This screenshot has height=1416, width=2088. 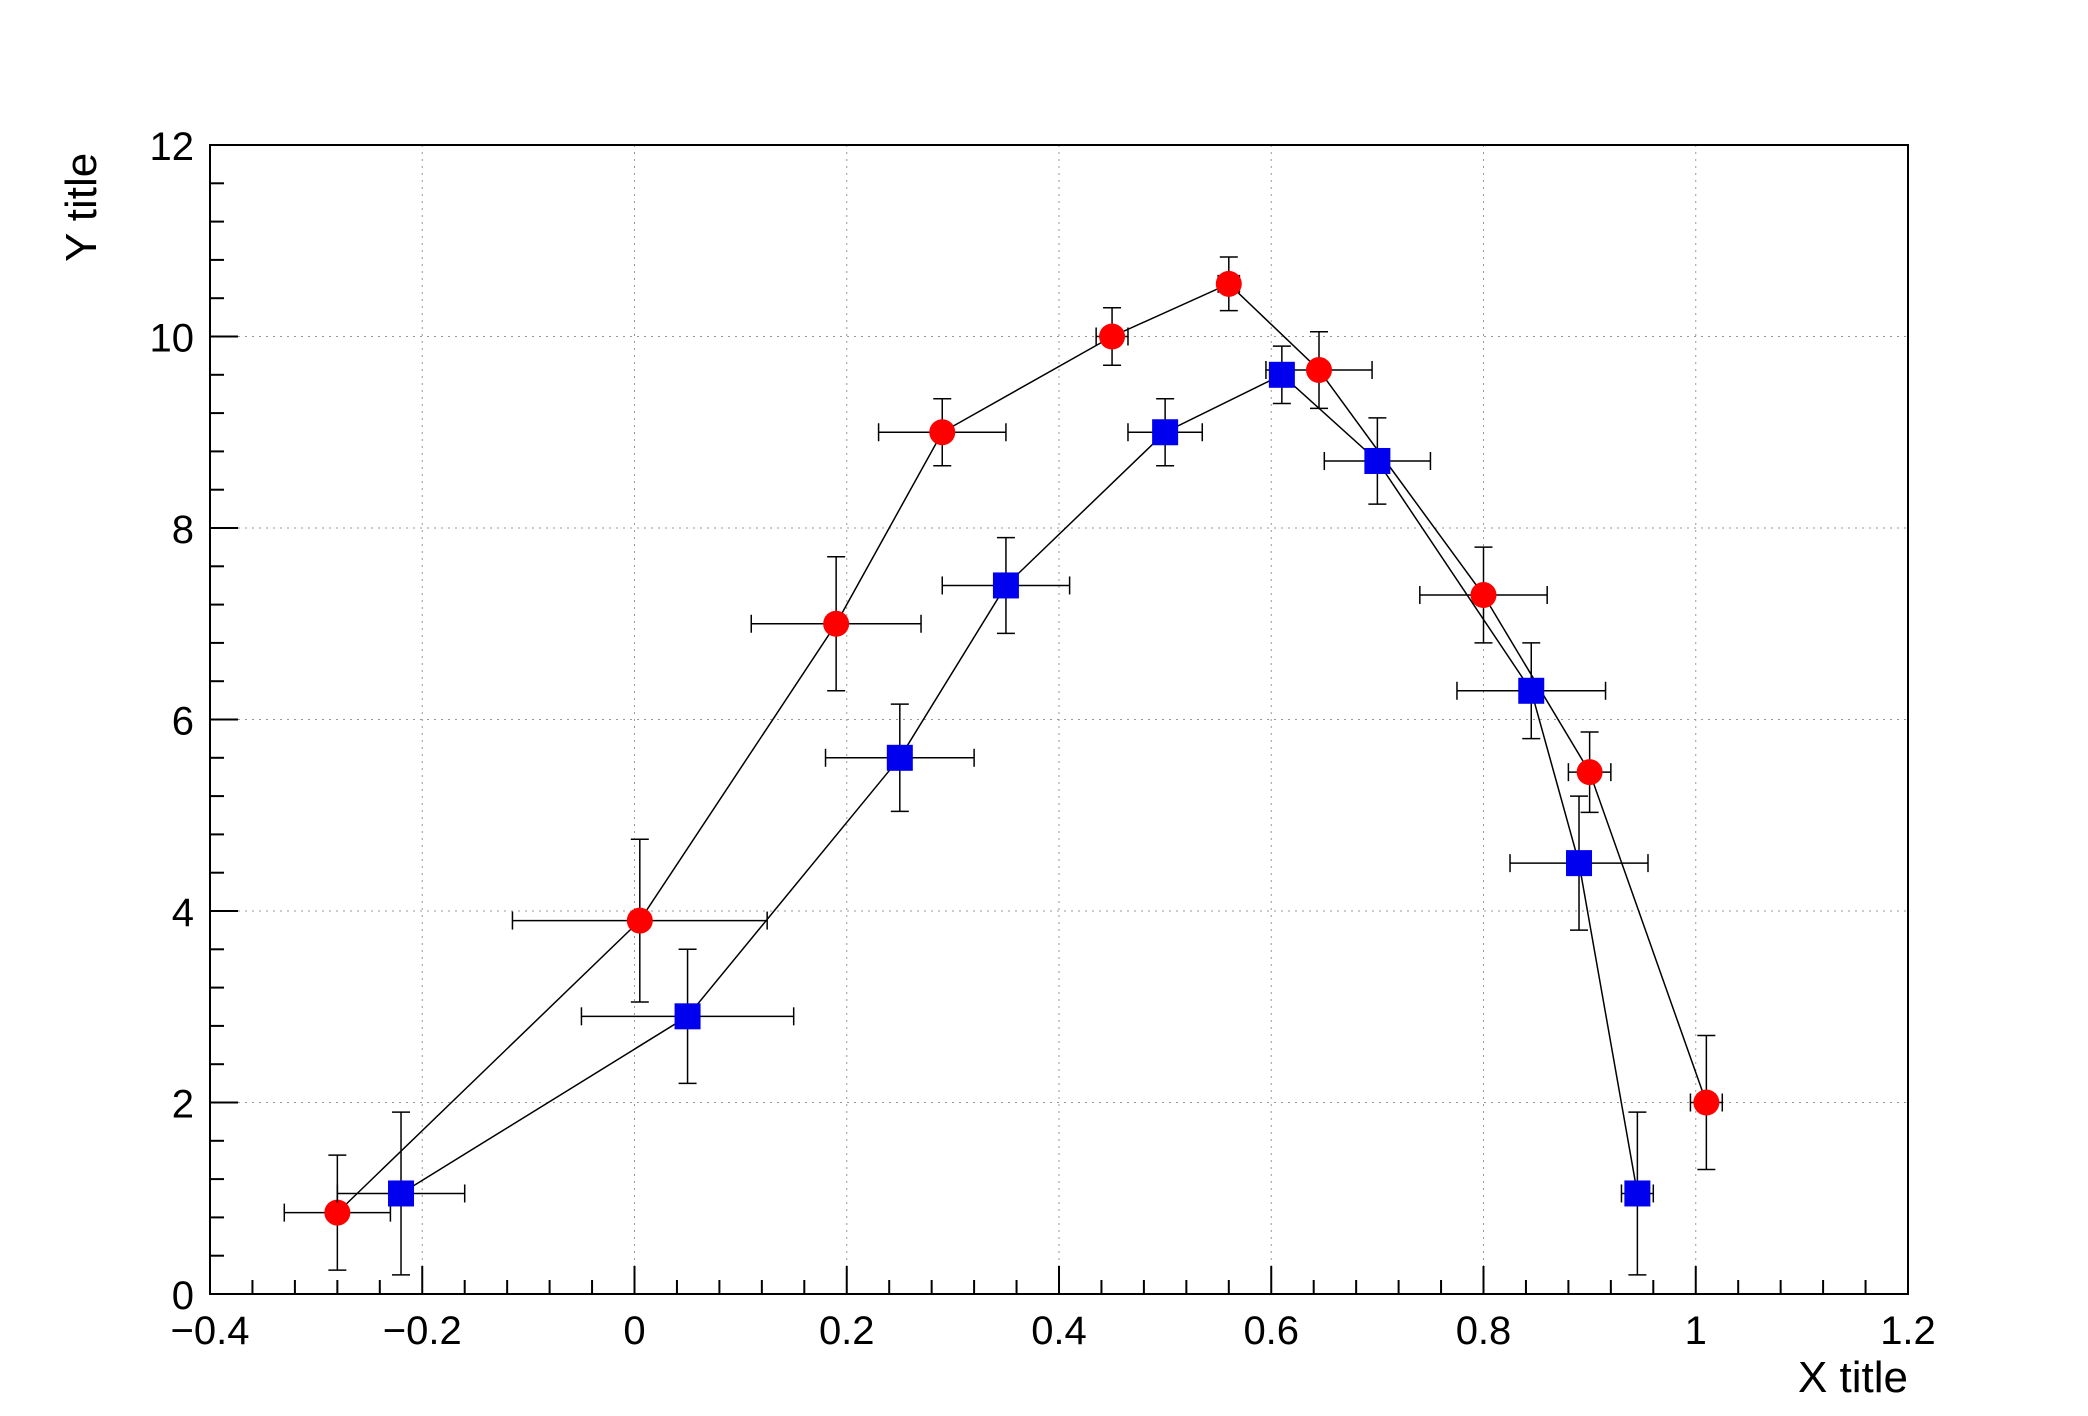 I want to click on y-axis-title: Y title, so click(x=81, y=207).